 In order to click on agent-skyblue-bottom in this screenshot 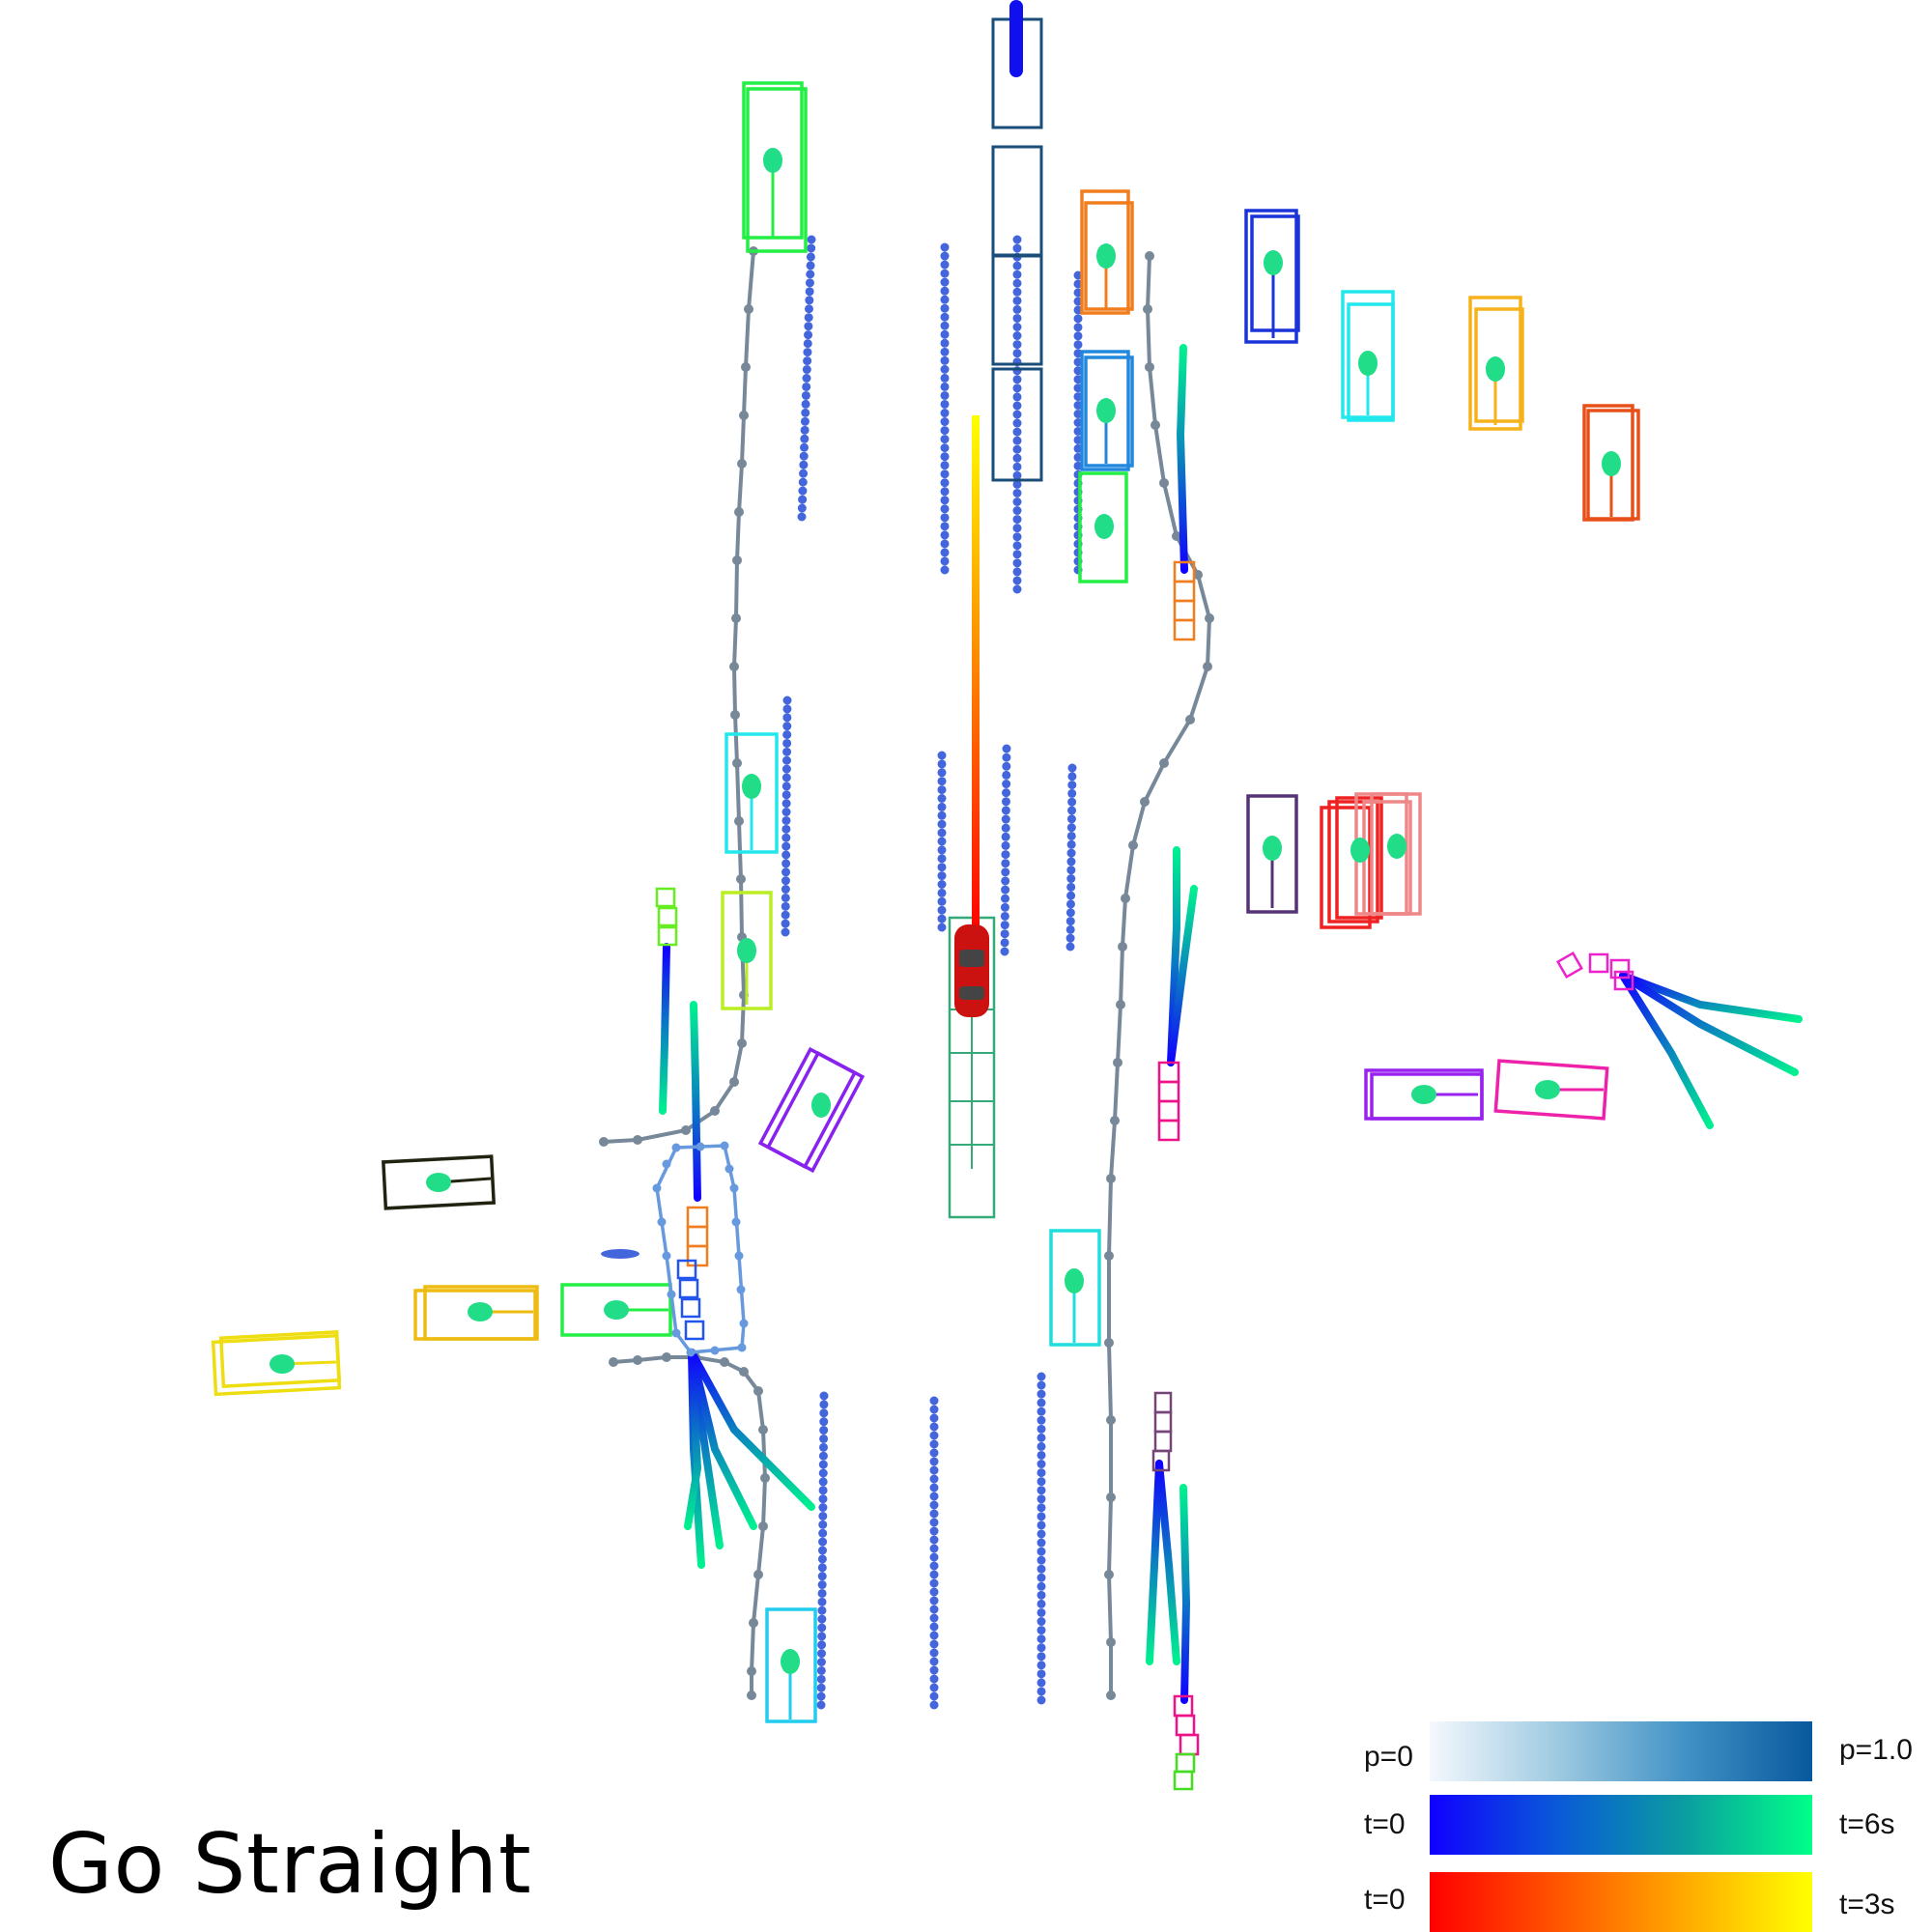, I will do `click(791, 1665)`.